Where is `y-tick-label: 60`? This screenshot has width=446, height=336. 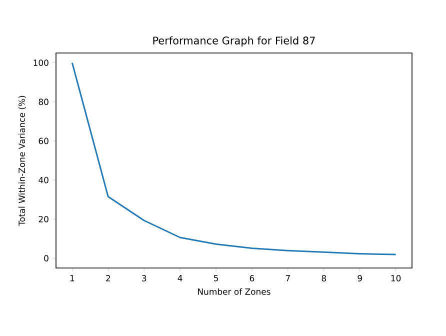
y-tick-label: 60 is located at coordinates (43, 141).